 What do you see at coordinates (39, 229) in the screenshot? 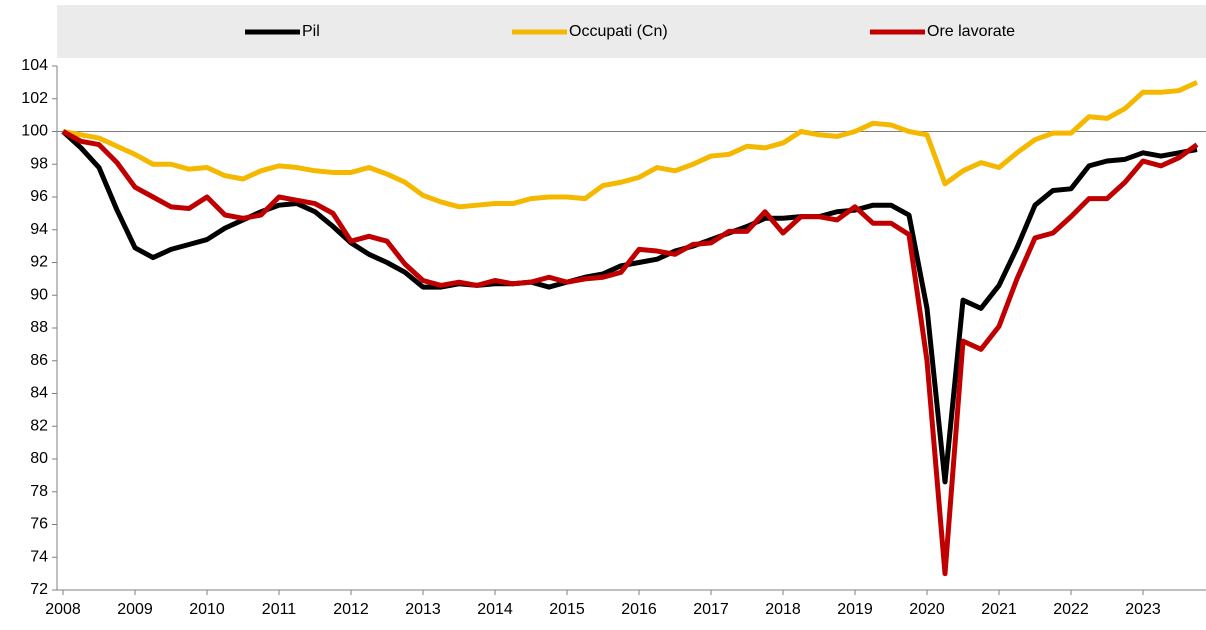
I see `y-tick-label: 94` at bounding box center [39, 229].